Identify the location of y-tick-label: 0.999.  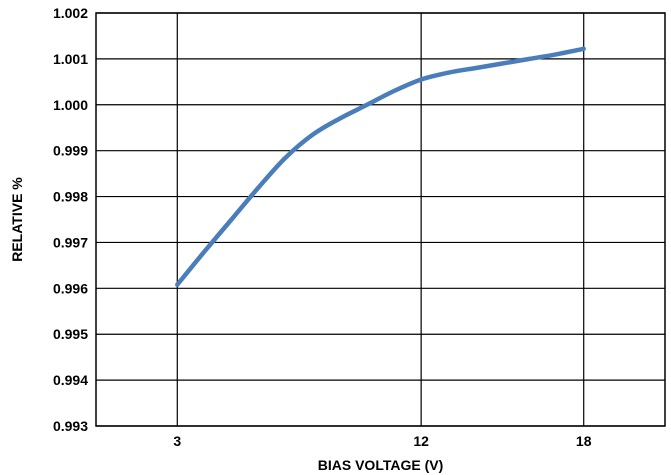
(70, 151).